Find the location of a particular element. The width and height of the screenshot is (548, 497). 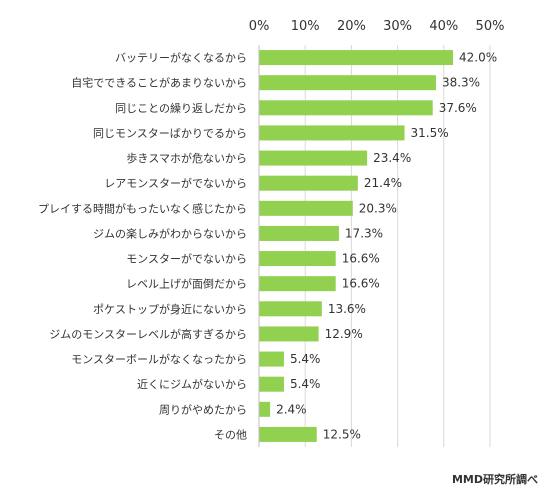

value-label: 2.4% is located at coordinates (291, 409).